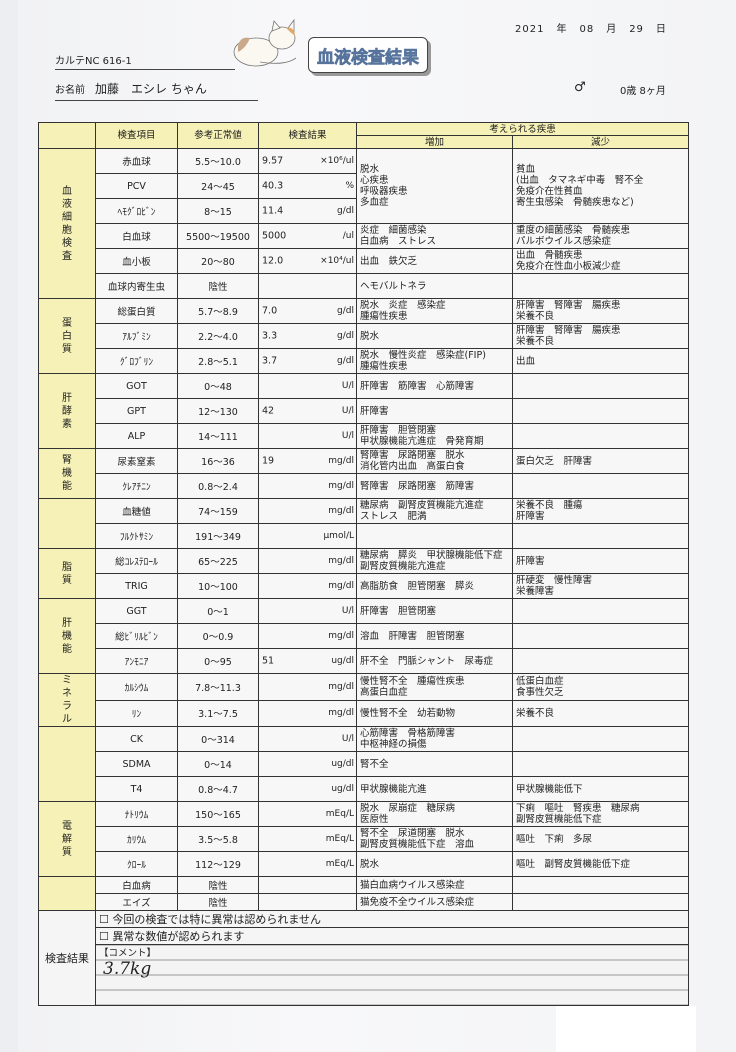  What do you see at coordinates (434, 142) in the screenshot?
I see `increase-header: 増加` at bounding box center [434, 142].